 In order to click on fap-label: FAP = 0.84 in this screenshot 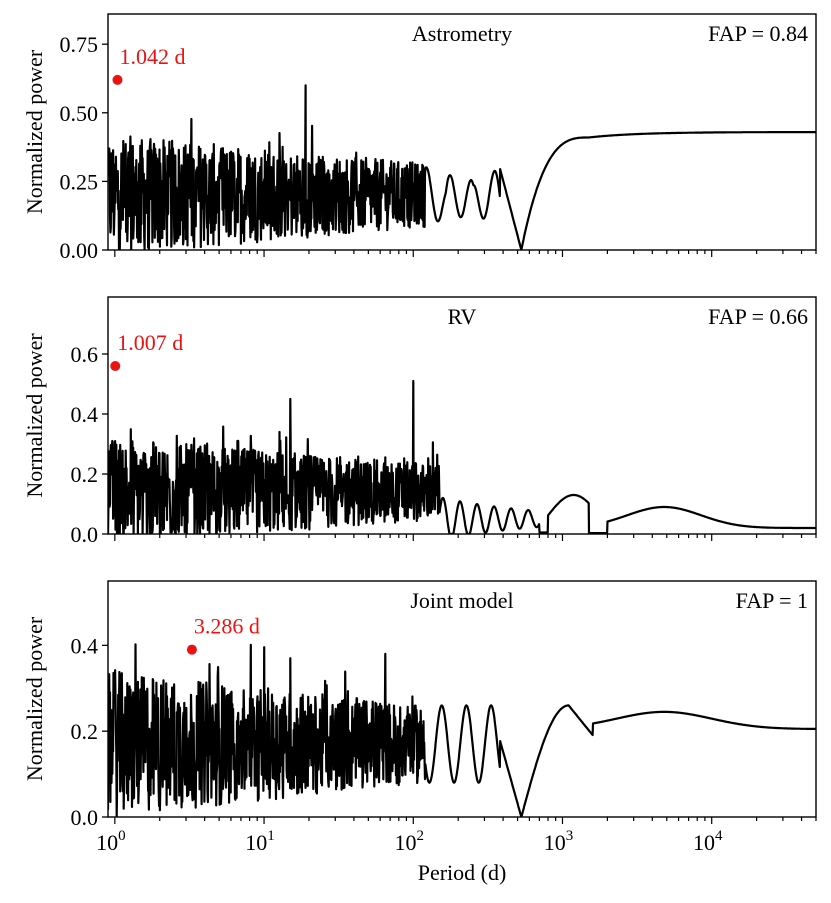, I will do `click(758, 33)`.